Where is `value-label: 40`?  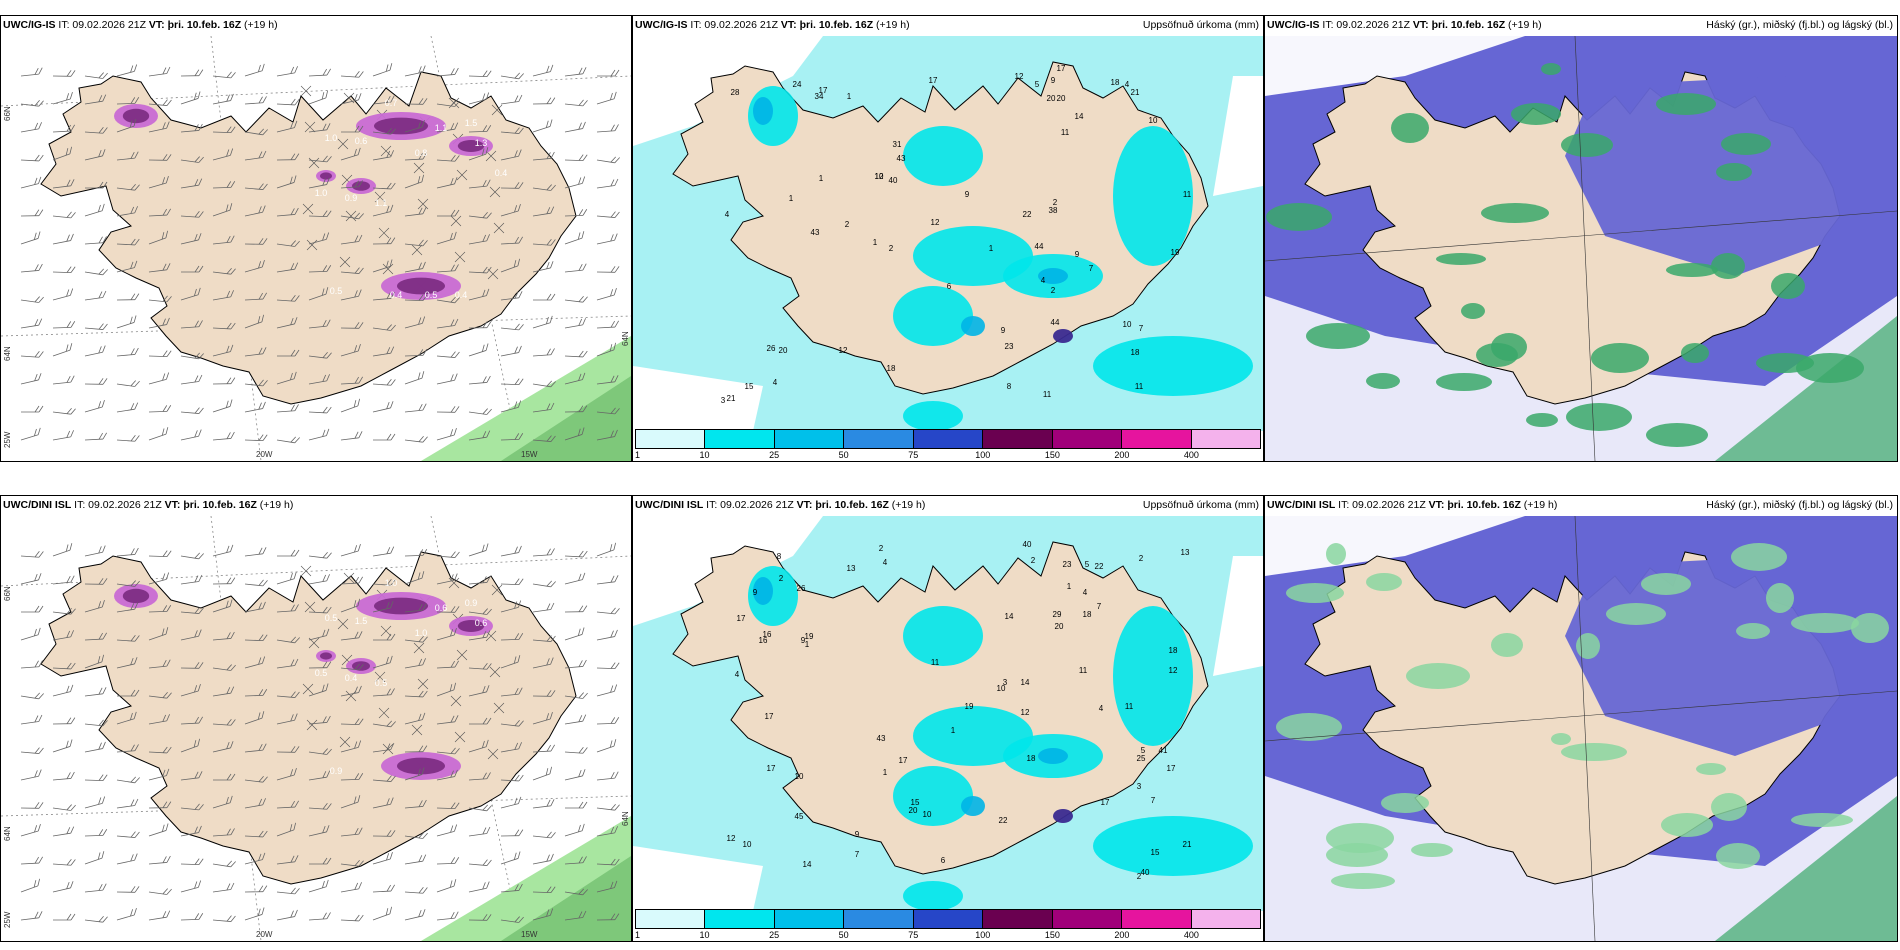
value-label: 40 is located at coordinates (1145, 872).